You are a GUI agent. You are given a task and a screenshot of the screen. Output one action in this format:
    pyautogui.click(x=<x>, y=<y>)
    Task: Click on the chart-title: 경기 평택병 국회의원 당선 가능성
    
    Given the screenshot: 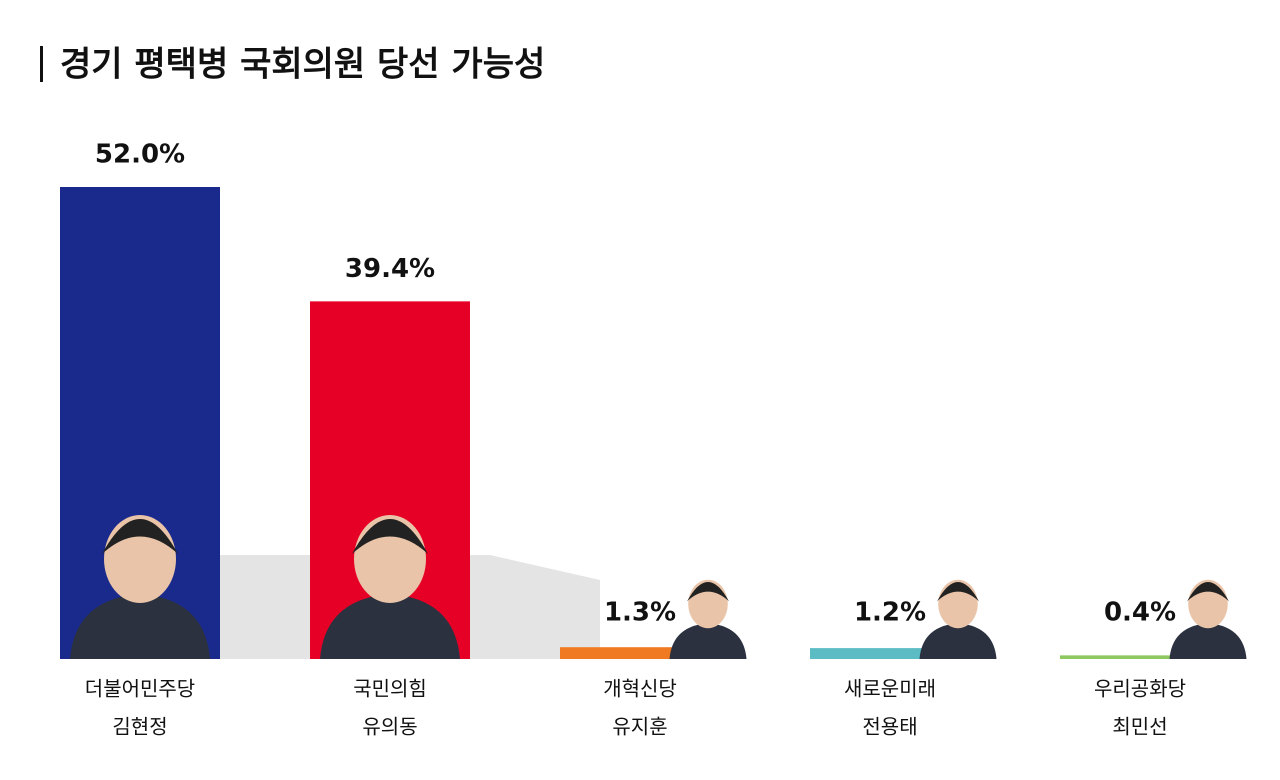 What is the action you would take?
    pyautogui.click(x=302, y=65)
    